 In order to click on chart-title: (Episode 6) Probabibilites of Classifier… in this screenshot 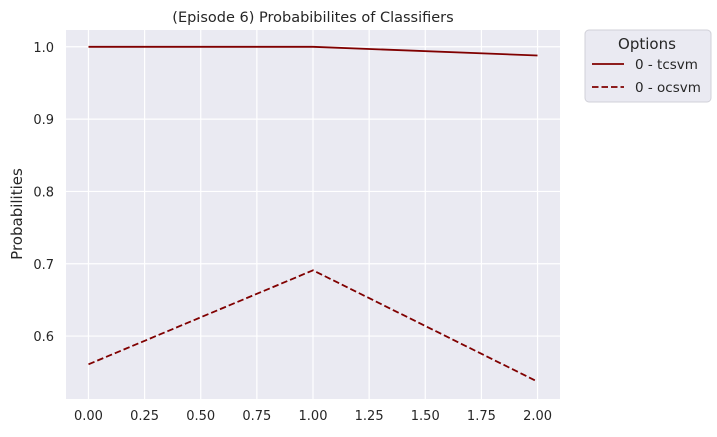, I will do `click(312, 18)`.